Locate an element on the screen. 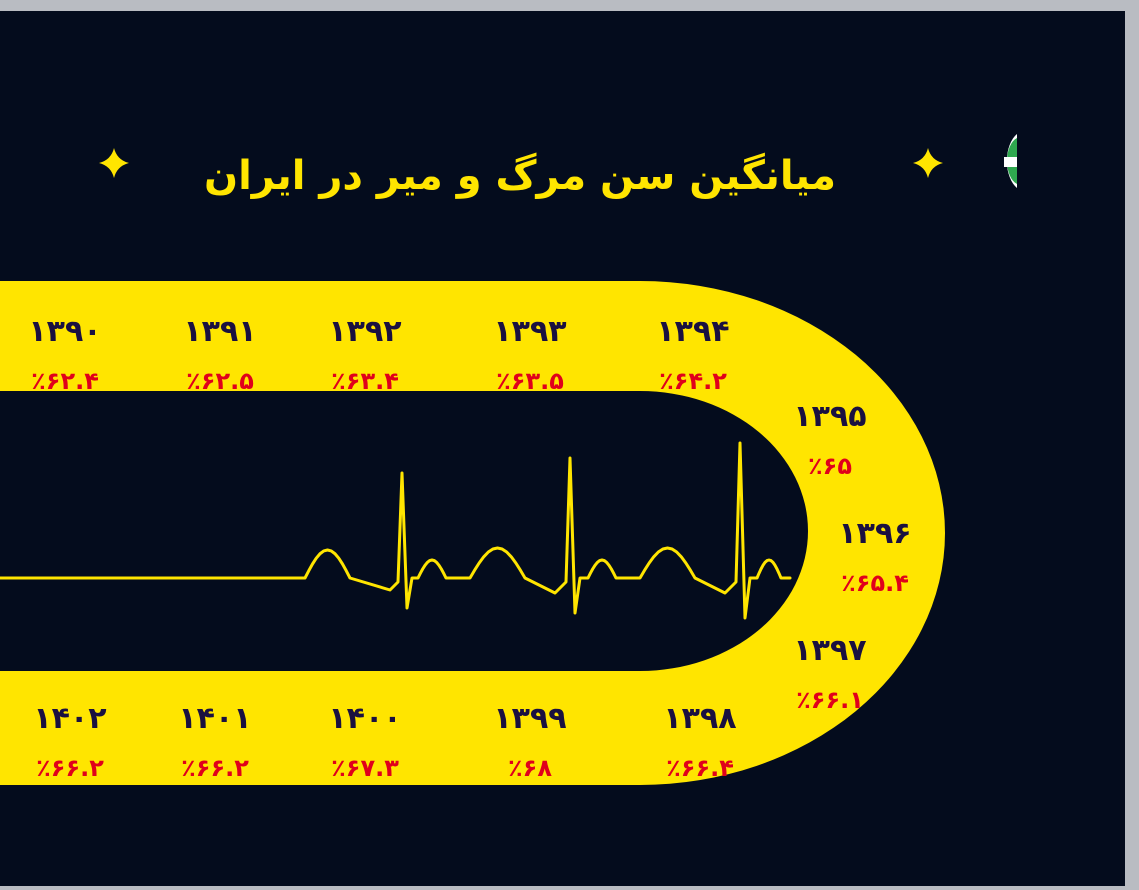 The height and width of the screenshot is (890, 1139). year-label: ۱۳۹۸ is located at coordinates (699, 718).